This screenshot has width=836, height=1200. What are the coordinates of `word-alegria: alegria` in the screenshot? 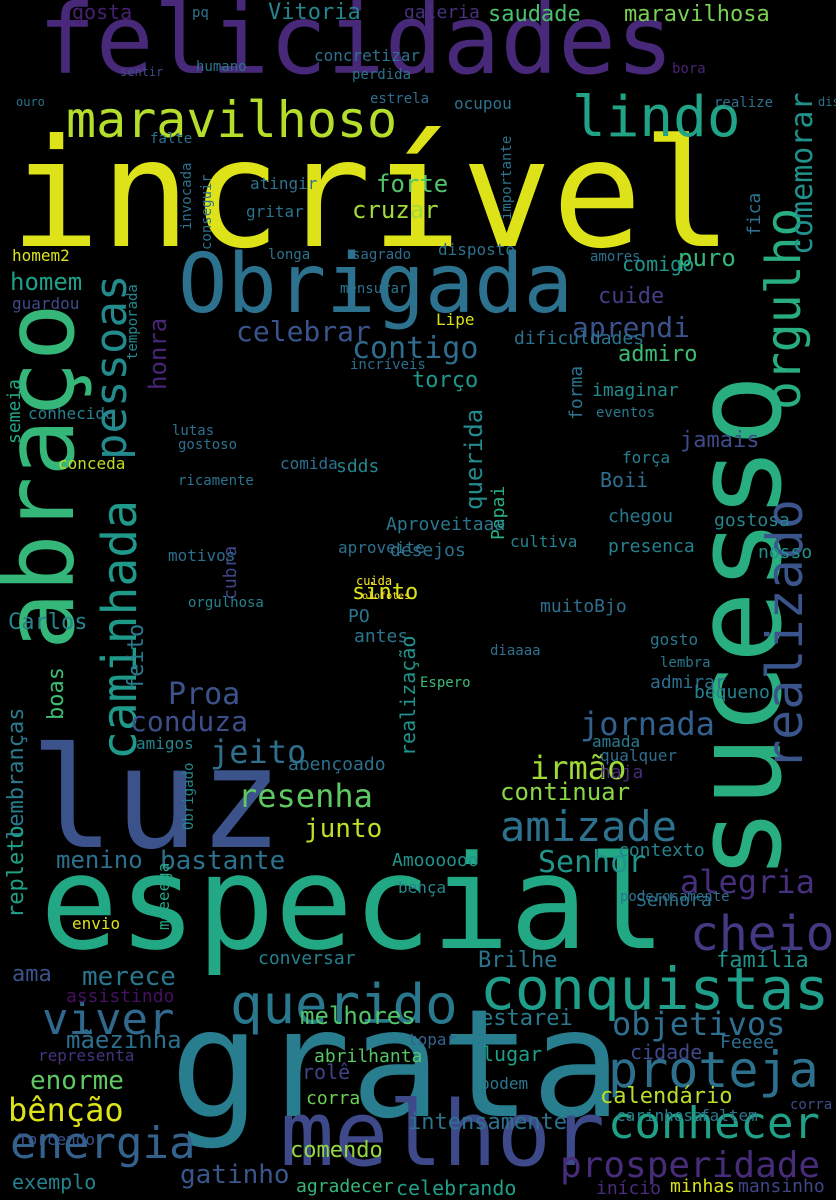 It's located at (747, 882).